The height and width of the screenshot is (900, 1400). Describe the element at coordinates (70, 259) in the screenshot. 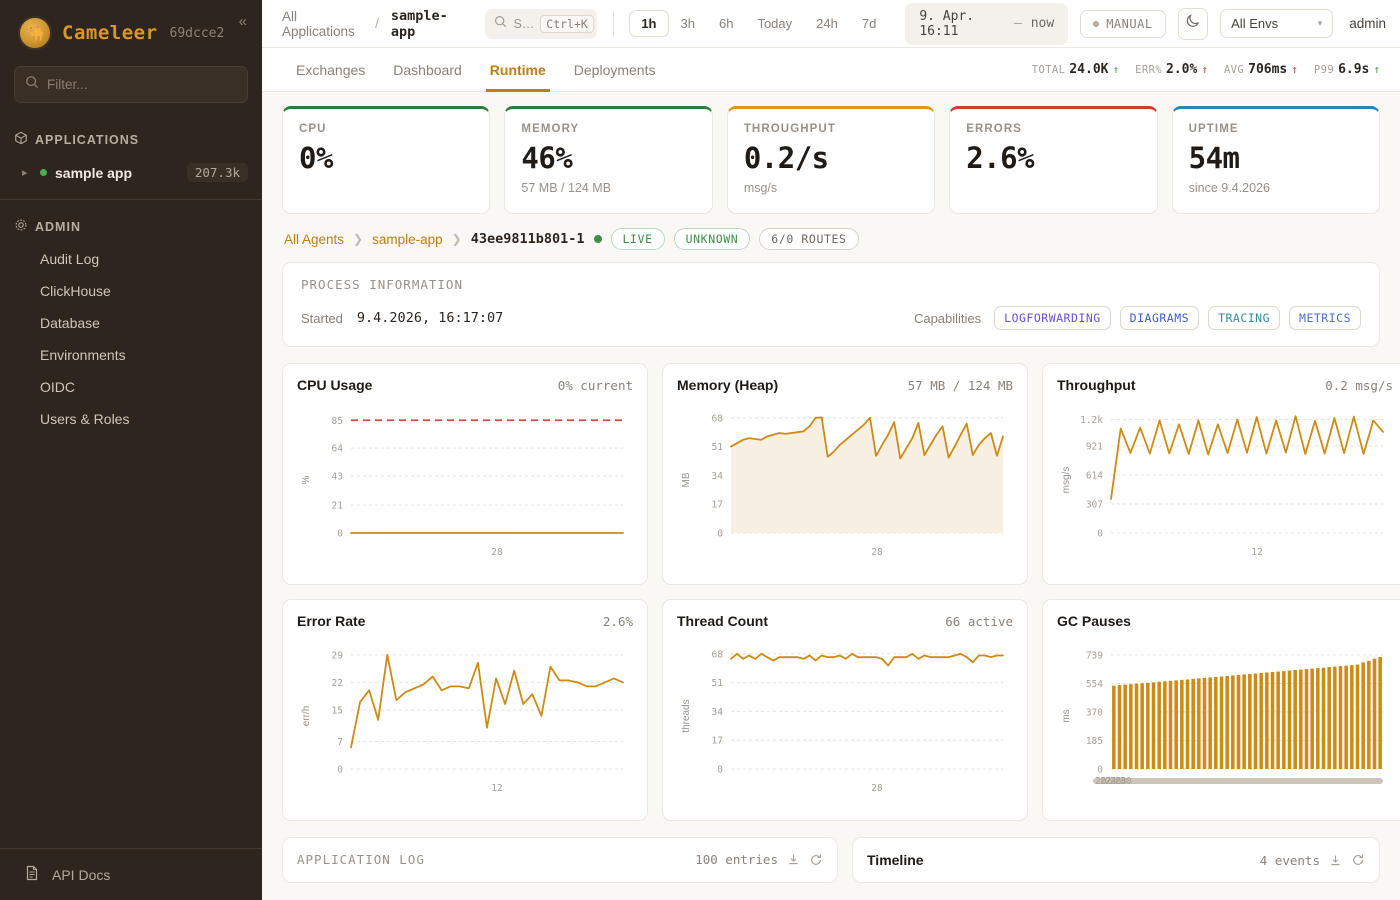

I see `sidebar-item-audit-log: Audit Log` at that location.